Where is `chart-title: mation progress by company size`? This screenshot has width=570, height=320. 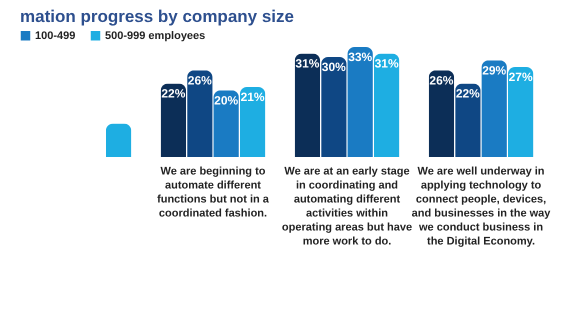
chart-title: mation progress by company size is located at coordinates (157, 16).